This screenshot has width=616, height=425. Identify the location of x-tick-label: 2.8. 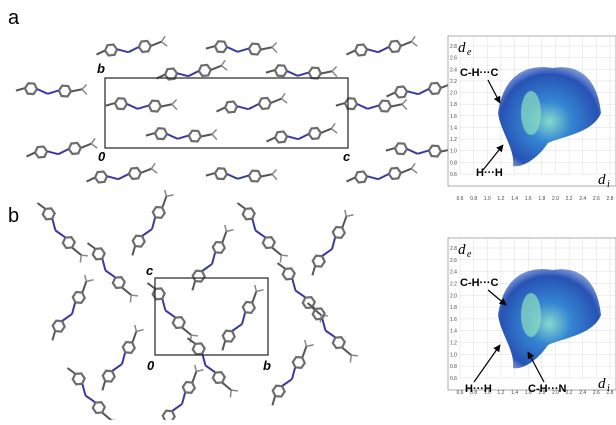
(610, 393).